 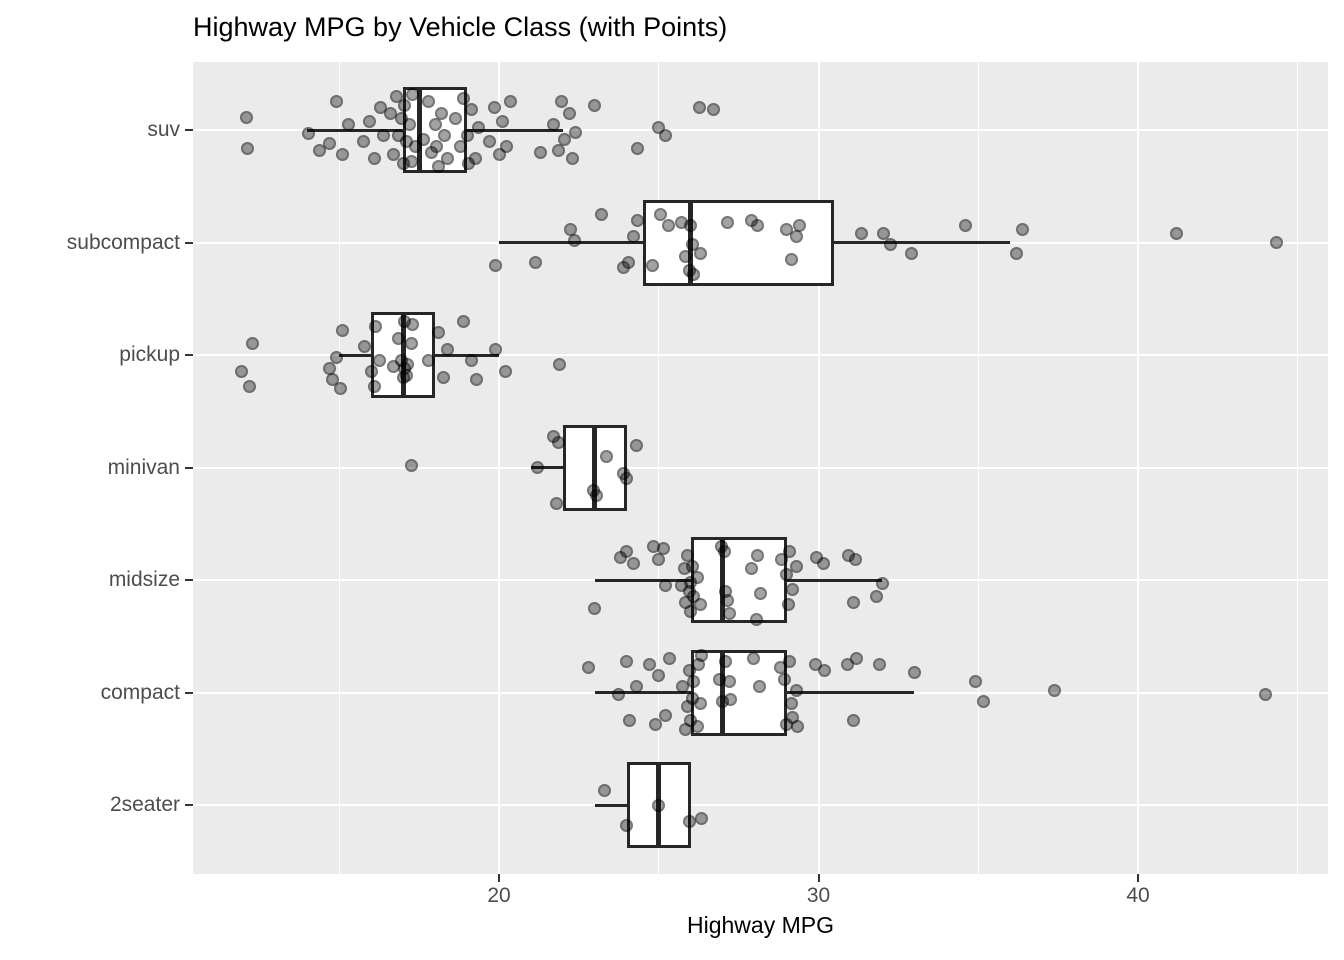 I want to click on box-subcompact, so click(x=738, y=242).